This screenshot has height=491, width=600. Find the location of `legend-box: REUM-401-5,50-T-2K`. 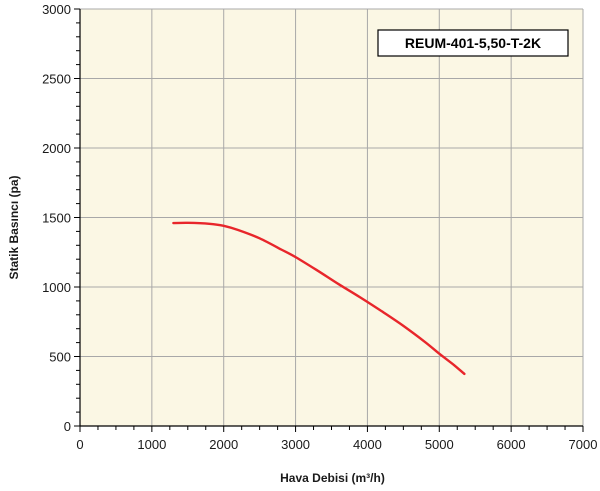

legend-box: REUM-401-5,50-T-2K is located at coordinates (473, 43).